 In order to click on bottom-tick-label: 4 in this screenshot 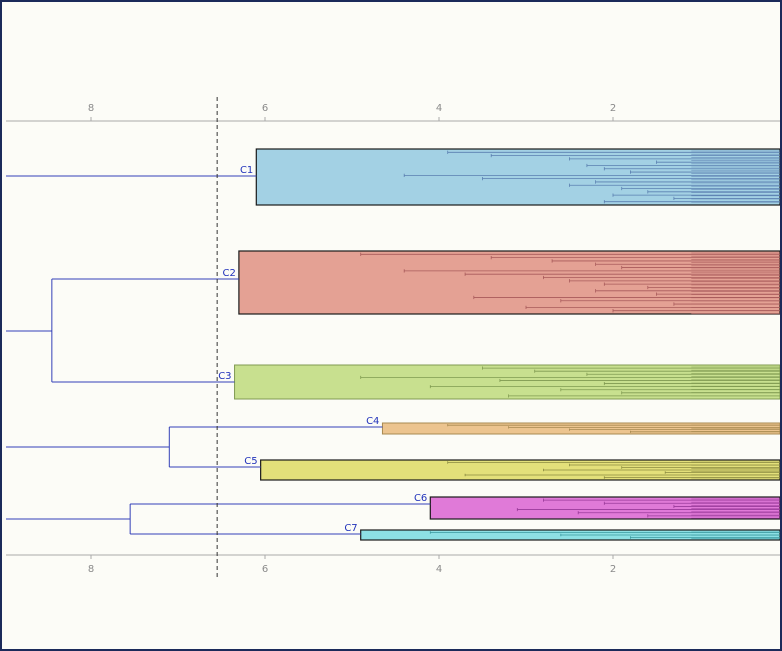, I will do `click(439, 569)`.